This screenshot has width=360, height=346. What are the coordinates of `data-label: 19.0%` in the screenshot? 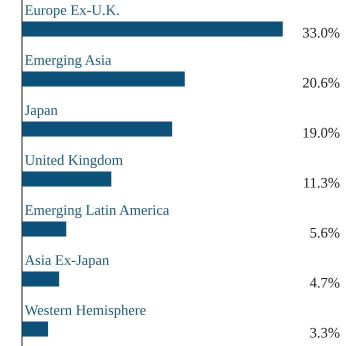 It's located at (322, 133).